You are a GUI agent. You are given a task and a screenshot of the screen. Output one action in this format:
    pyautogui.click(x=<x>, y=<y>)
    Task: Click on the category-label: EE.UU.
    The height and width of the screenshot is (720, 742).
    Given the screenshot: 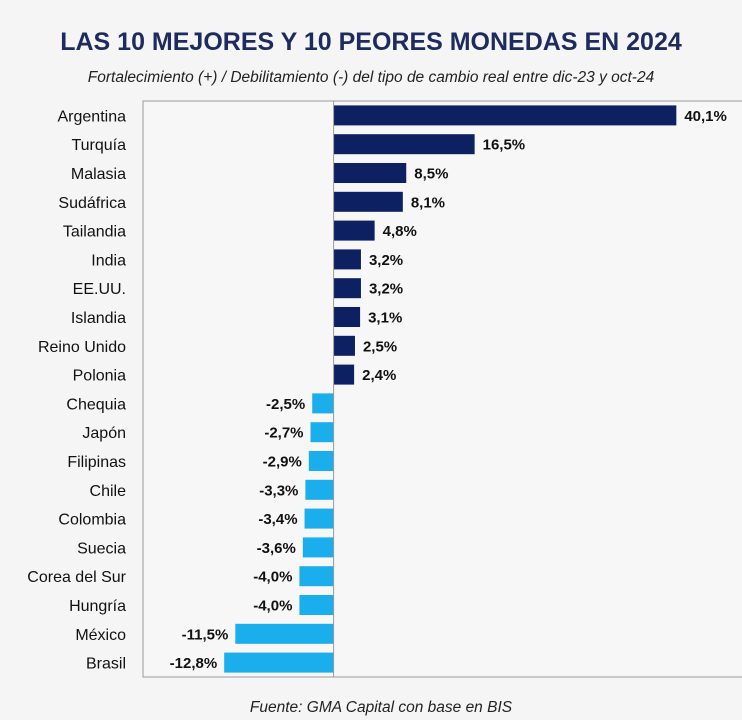 What is the action you would take?
    pyautogui.click(x=99, y=289)
    